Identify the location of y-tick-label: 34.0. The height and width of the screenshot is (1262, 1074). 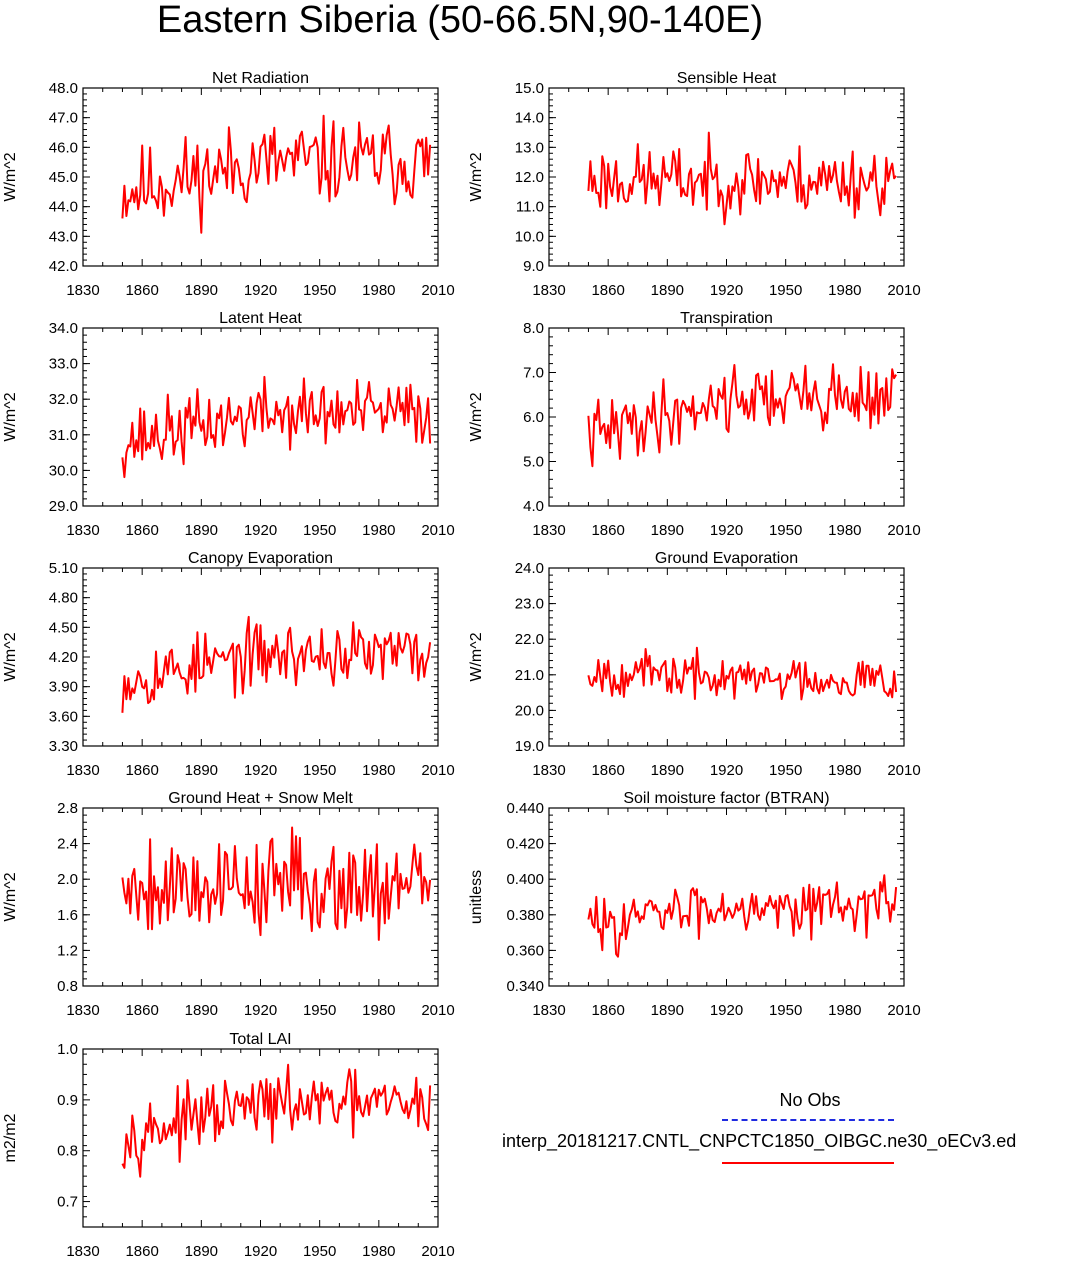
(63, 328).